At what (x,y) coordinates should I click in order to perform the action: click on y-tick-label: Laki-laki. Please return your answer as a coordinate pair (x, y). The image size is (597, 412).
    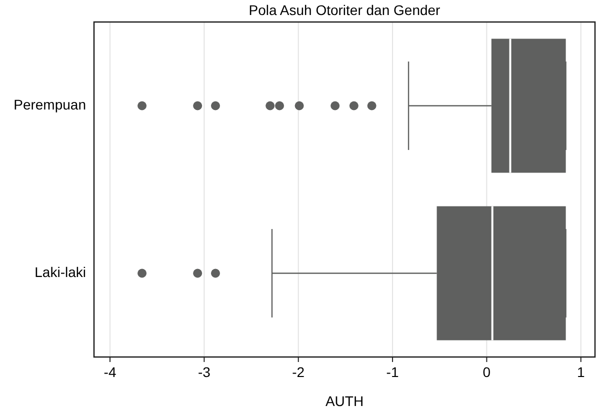
    Looking at the image, I should click on (60, 272).